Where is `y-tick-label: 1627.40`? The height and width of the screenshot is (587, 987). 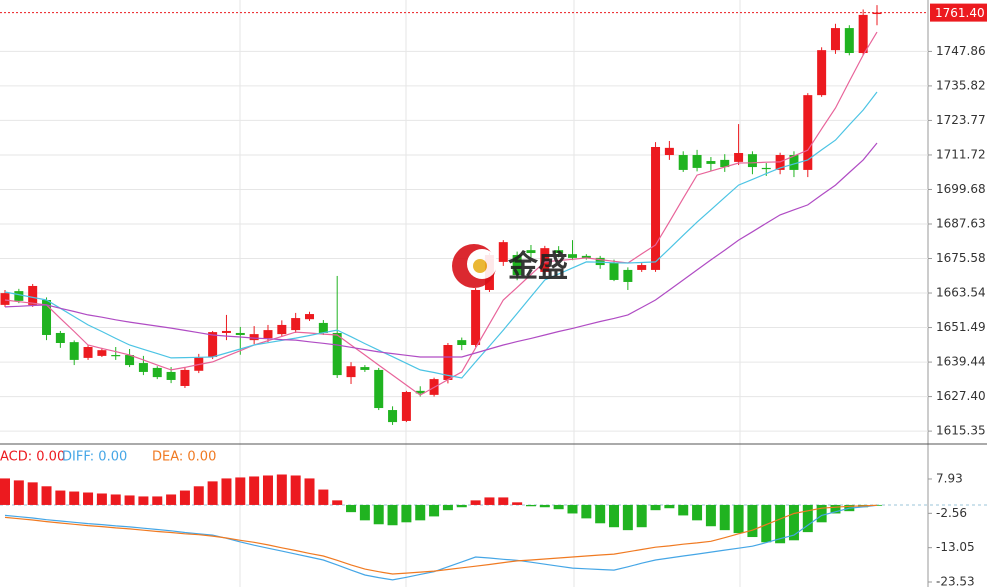 y-tick-label: 1627.40 is located at coordinates (961, 396).